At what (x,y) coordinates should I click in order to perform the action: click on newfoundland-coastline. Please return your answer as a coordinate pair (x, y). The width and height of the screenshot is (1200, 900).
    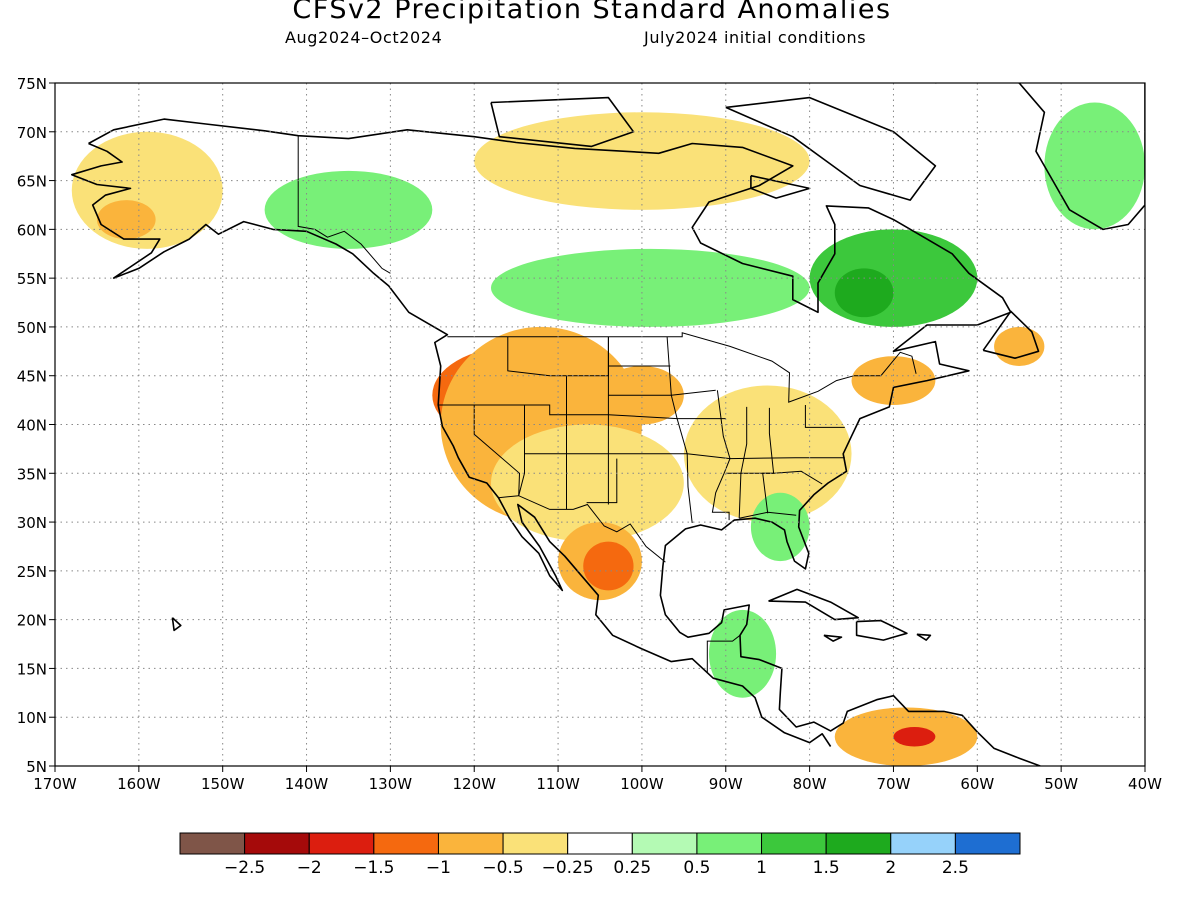
    Looking at the image, I should click on (1011, 334).